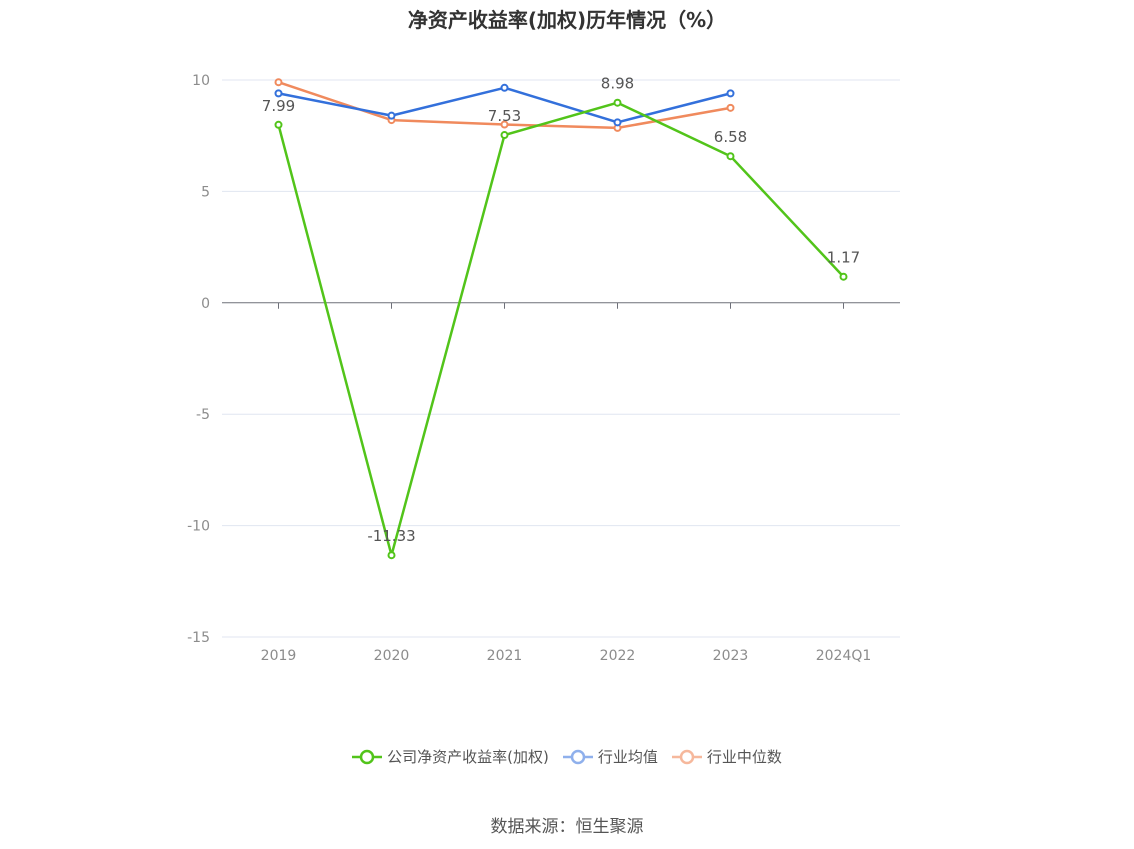 The height and width of the screenshot is (849, 1134). I want to click on legend-item-company: 公司净资产收益率(加权), so click(450, 756).